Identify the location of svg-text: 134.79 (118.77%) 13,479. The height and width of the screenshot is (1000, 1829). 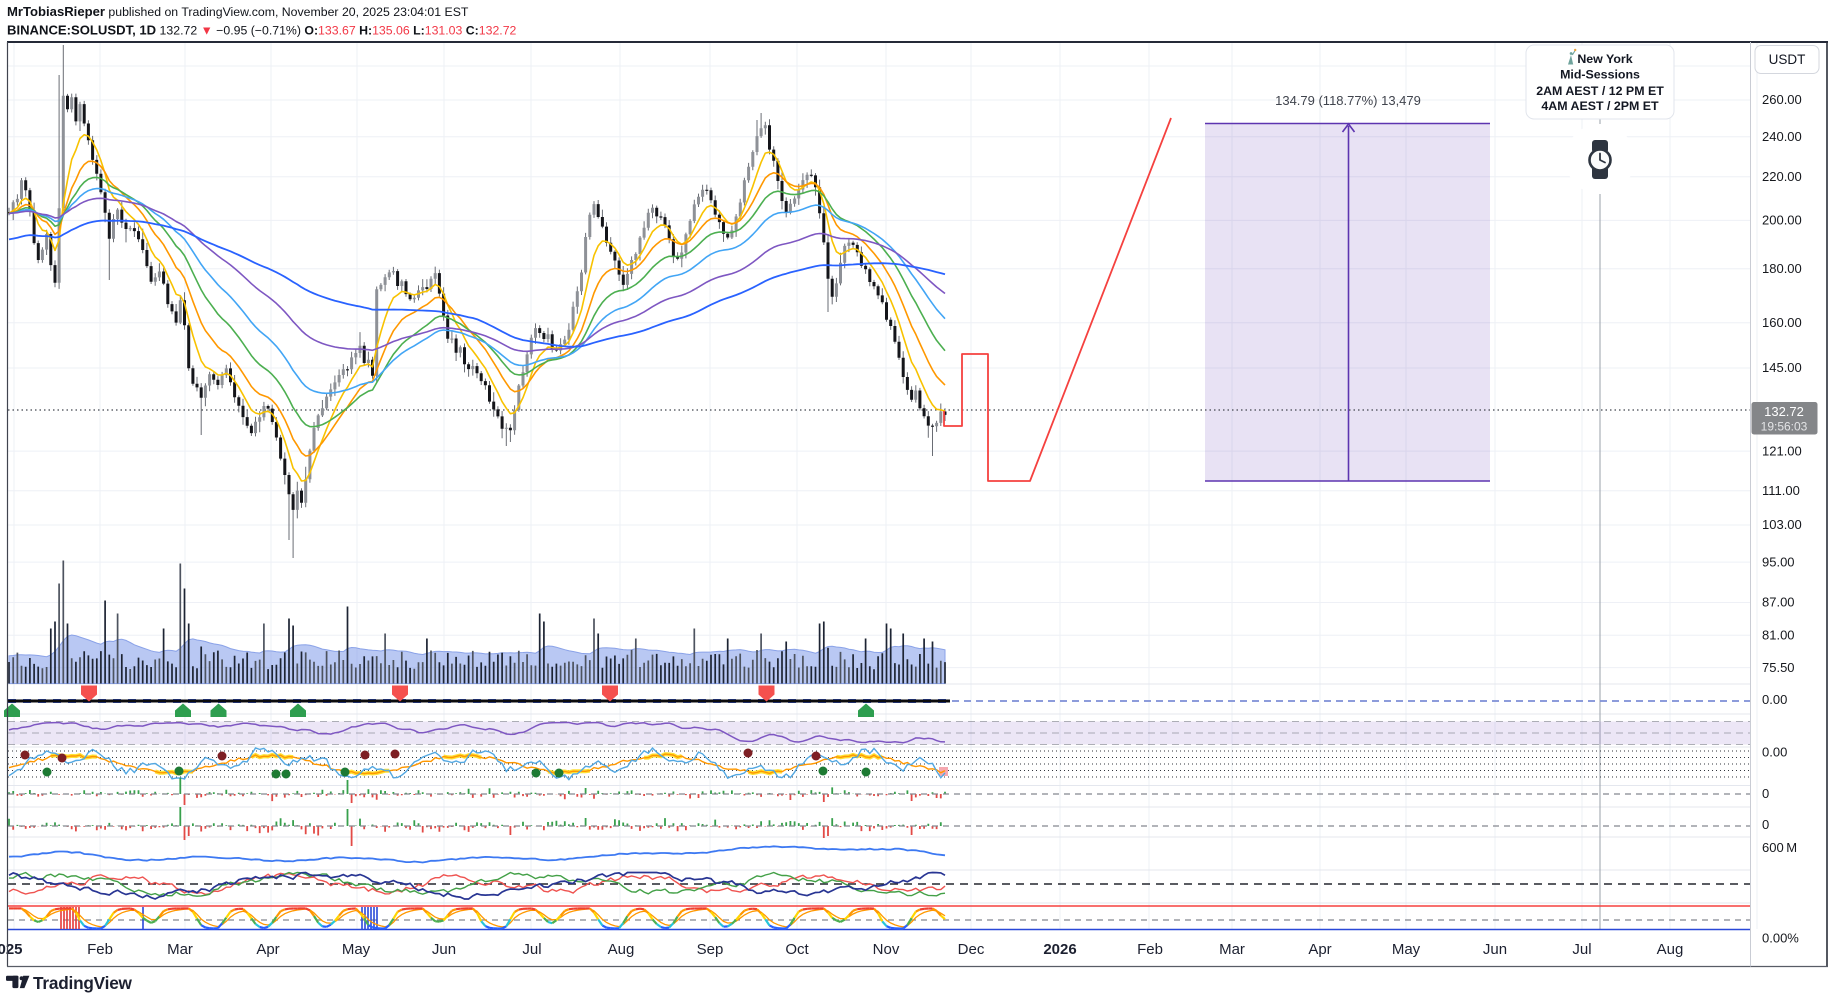
(1348, 100).